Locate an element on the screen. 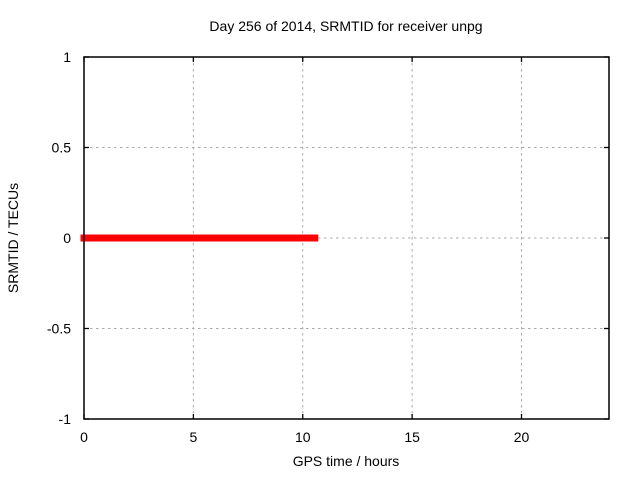  x-tick-label: 10 is located at coordinates (303, 437).